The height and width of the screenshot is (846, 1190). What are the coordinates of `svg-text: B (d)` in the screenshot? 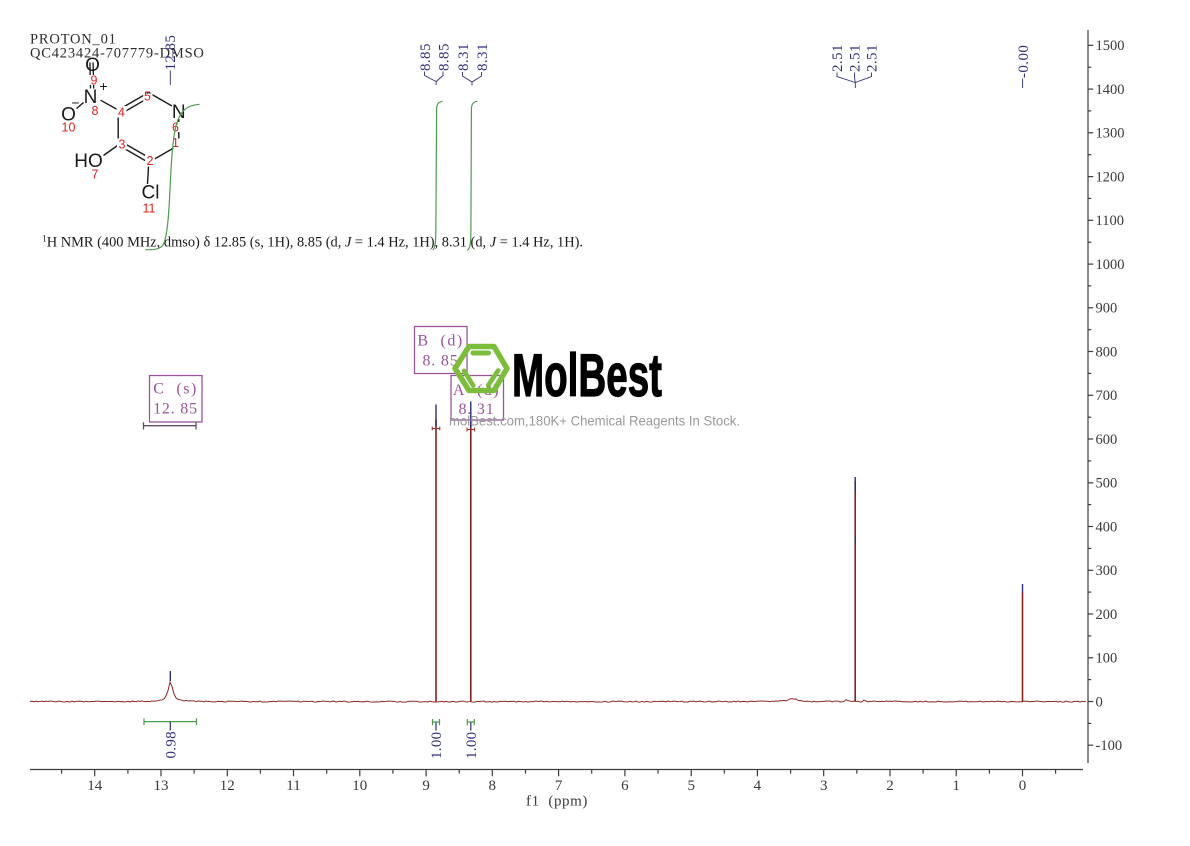 It's located at (440, 341).